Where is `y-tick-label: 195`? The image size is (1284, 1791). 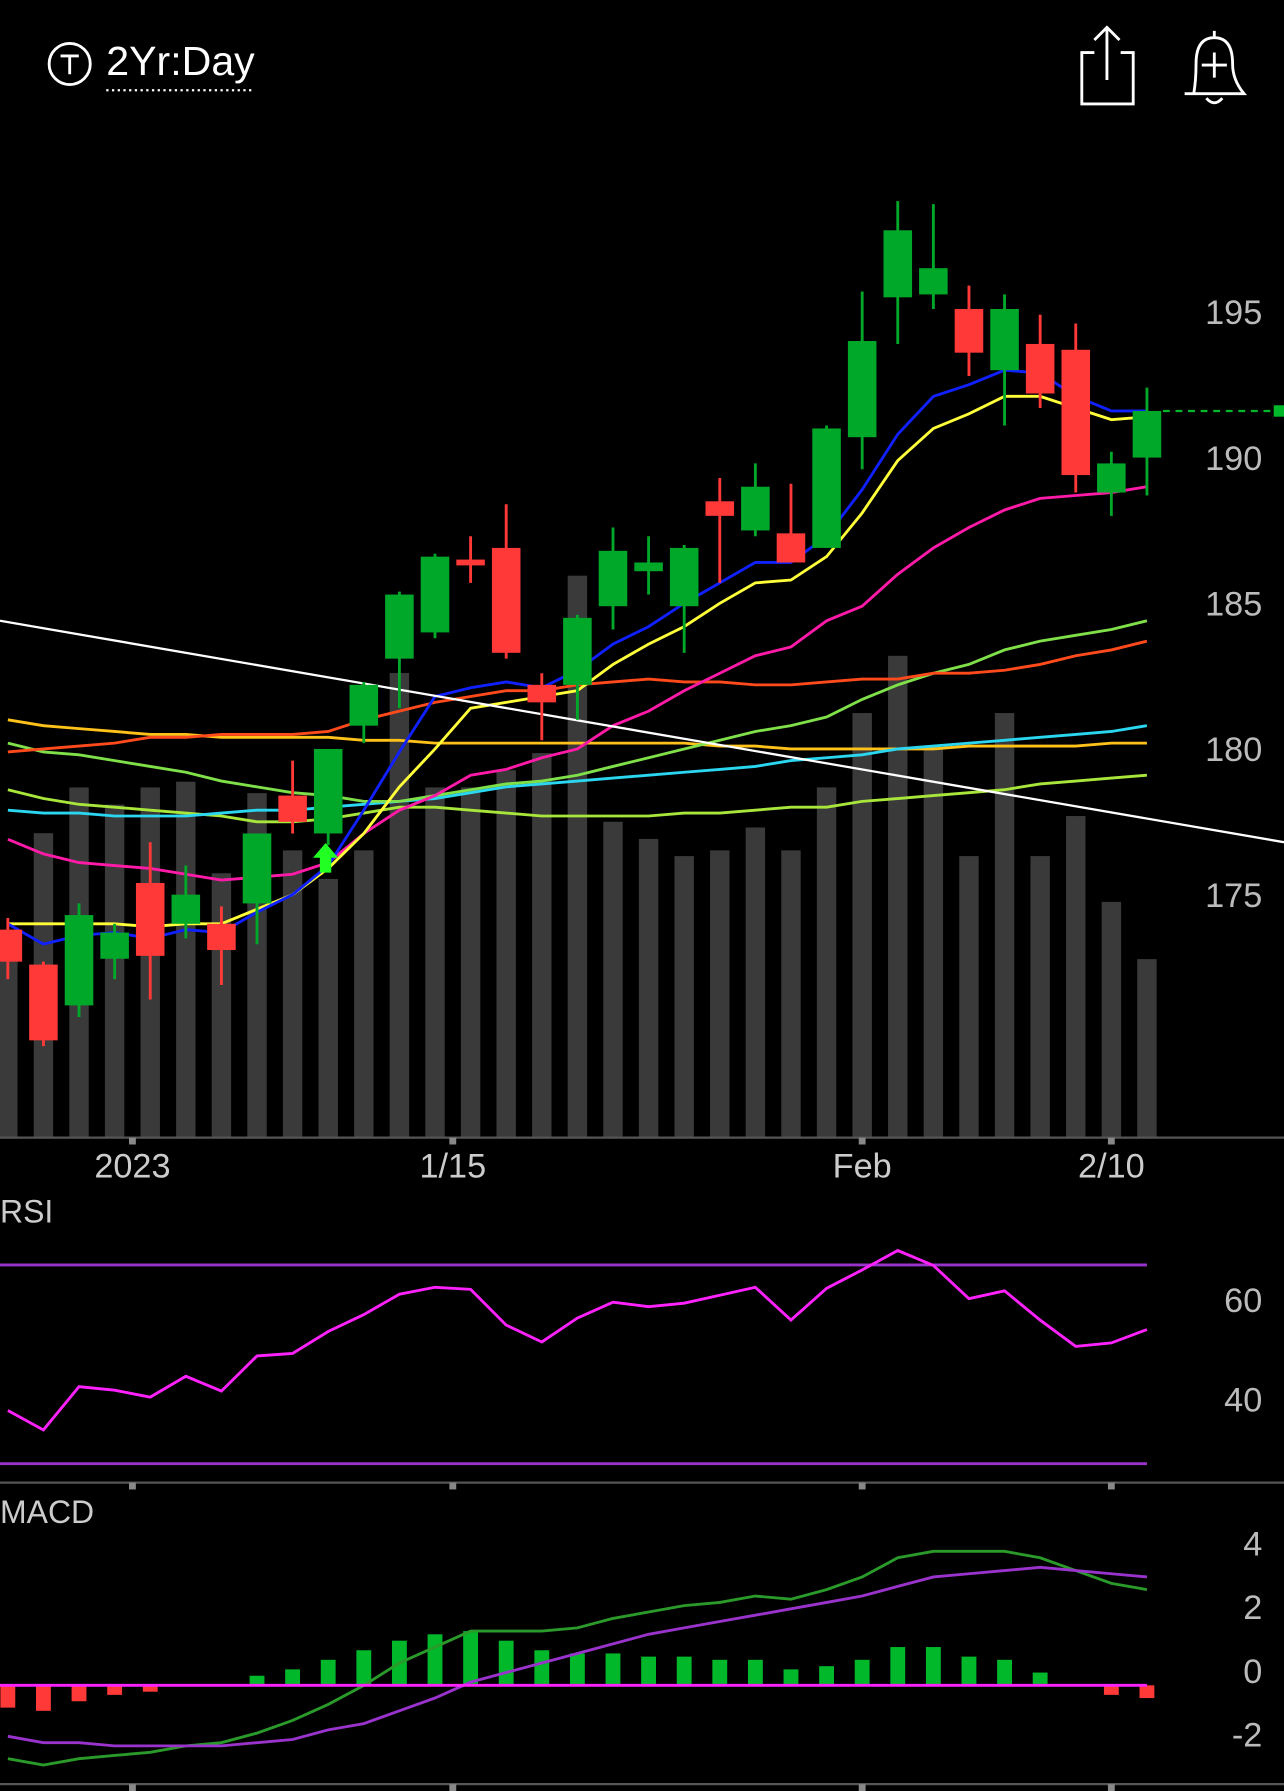 y-tick-label: 195 is located at coordinates (1233, 313).